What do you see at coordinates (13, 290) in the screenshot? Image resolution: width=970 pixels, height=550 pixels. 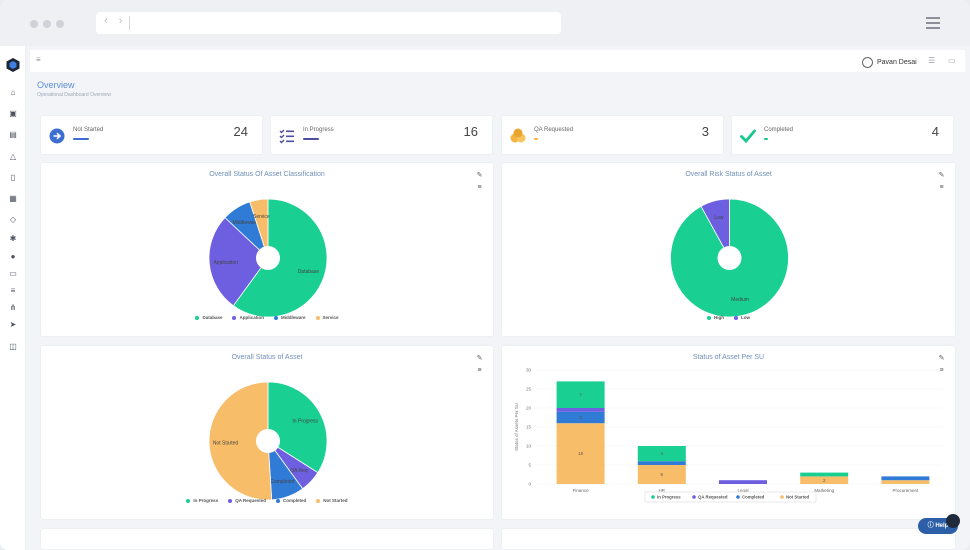 I see `list-icon: ≡` at bounding box center [13, 290].